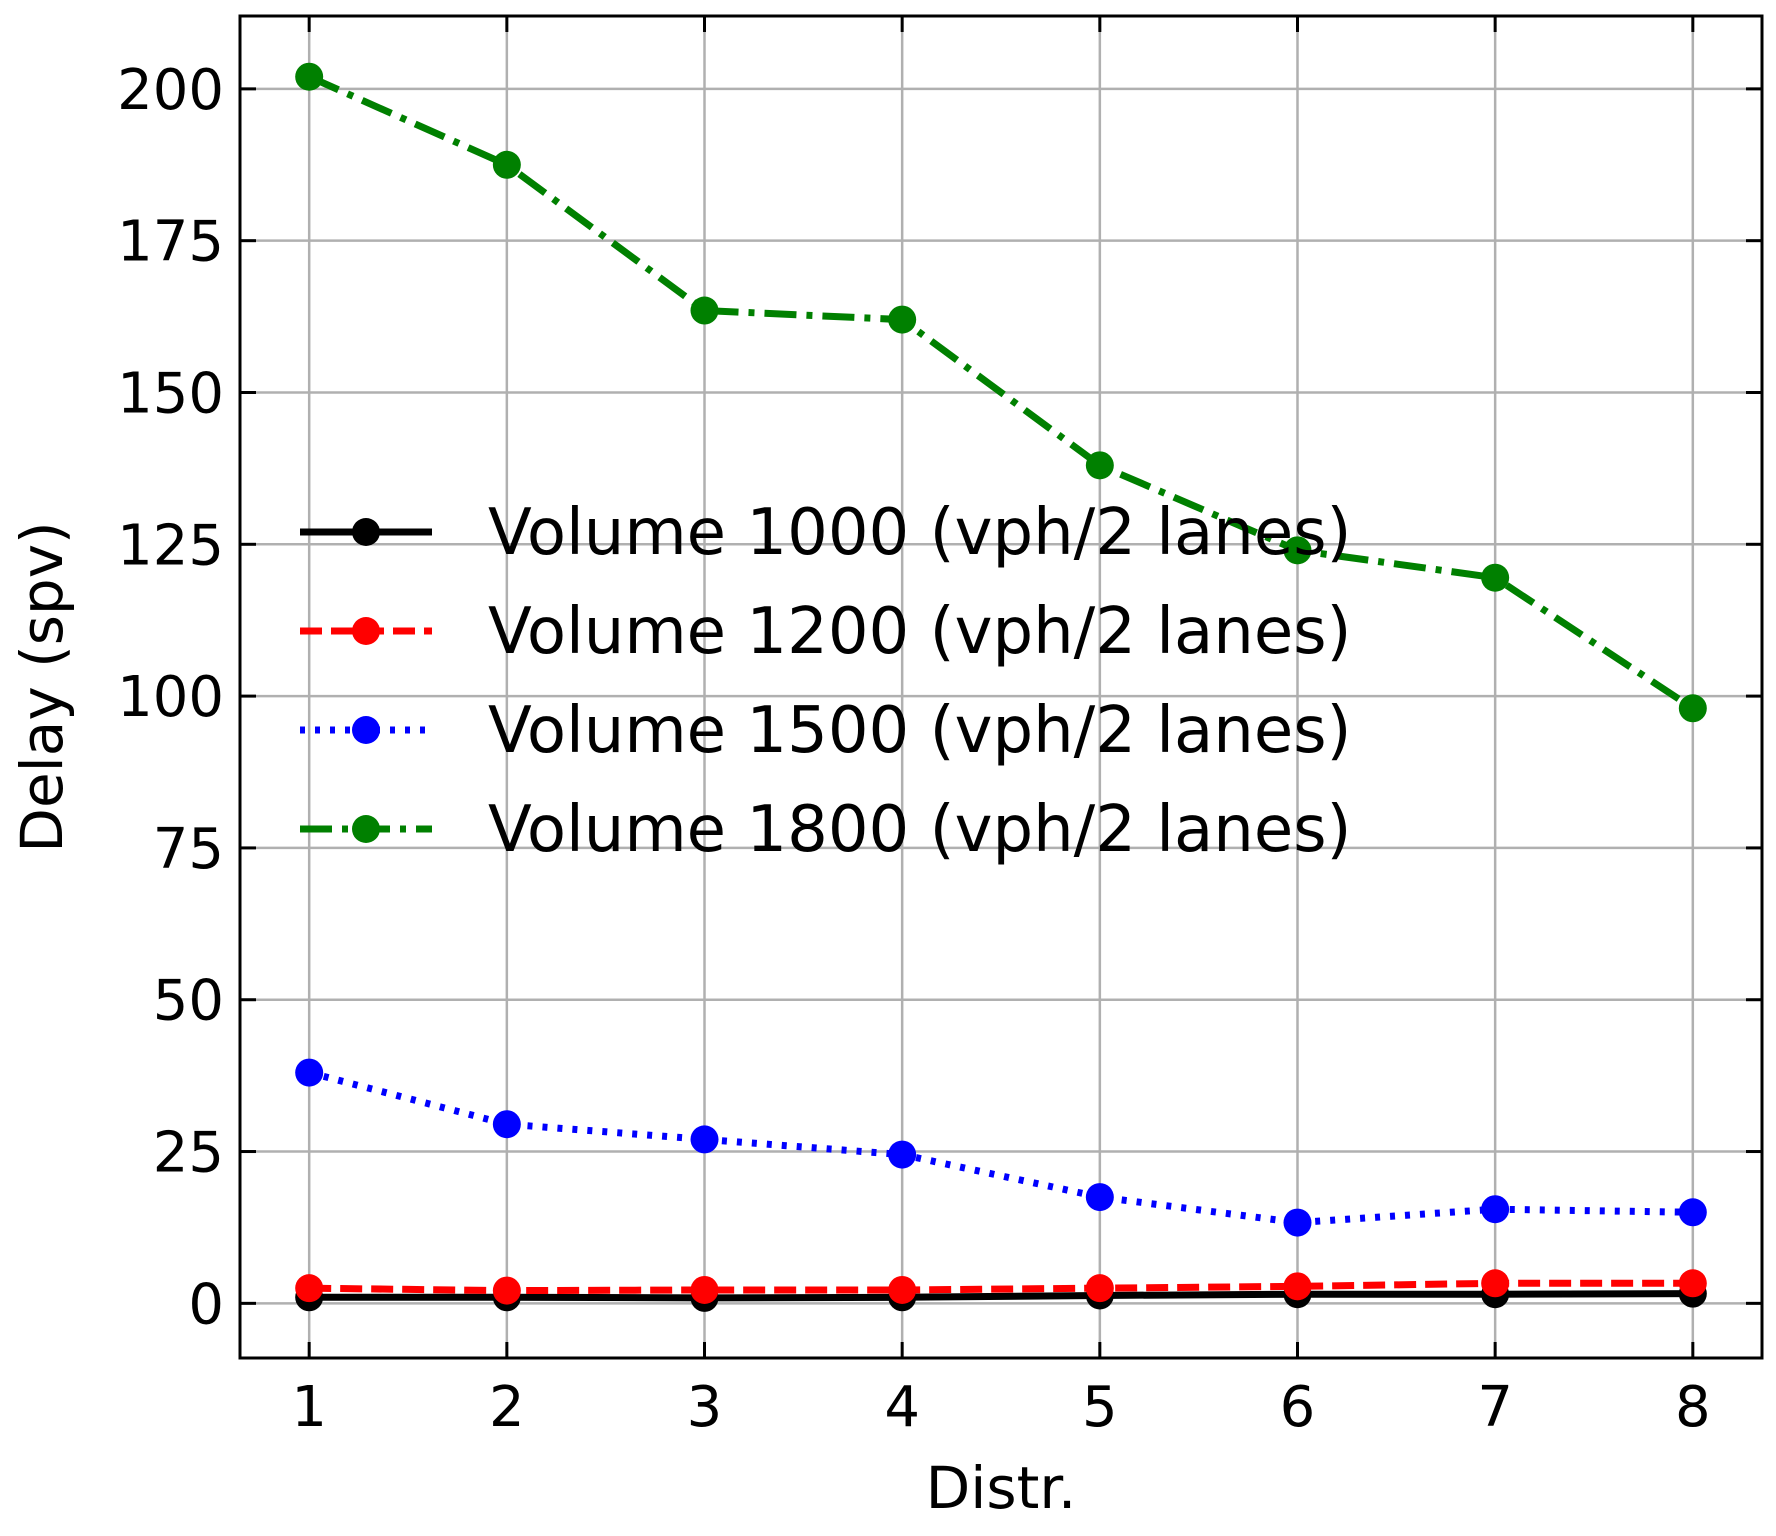  Describe the element at coordinates (188, 1001) in the screenshot. I see `y-tick-label: 50` at that location.